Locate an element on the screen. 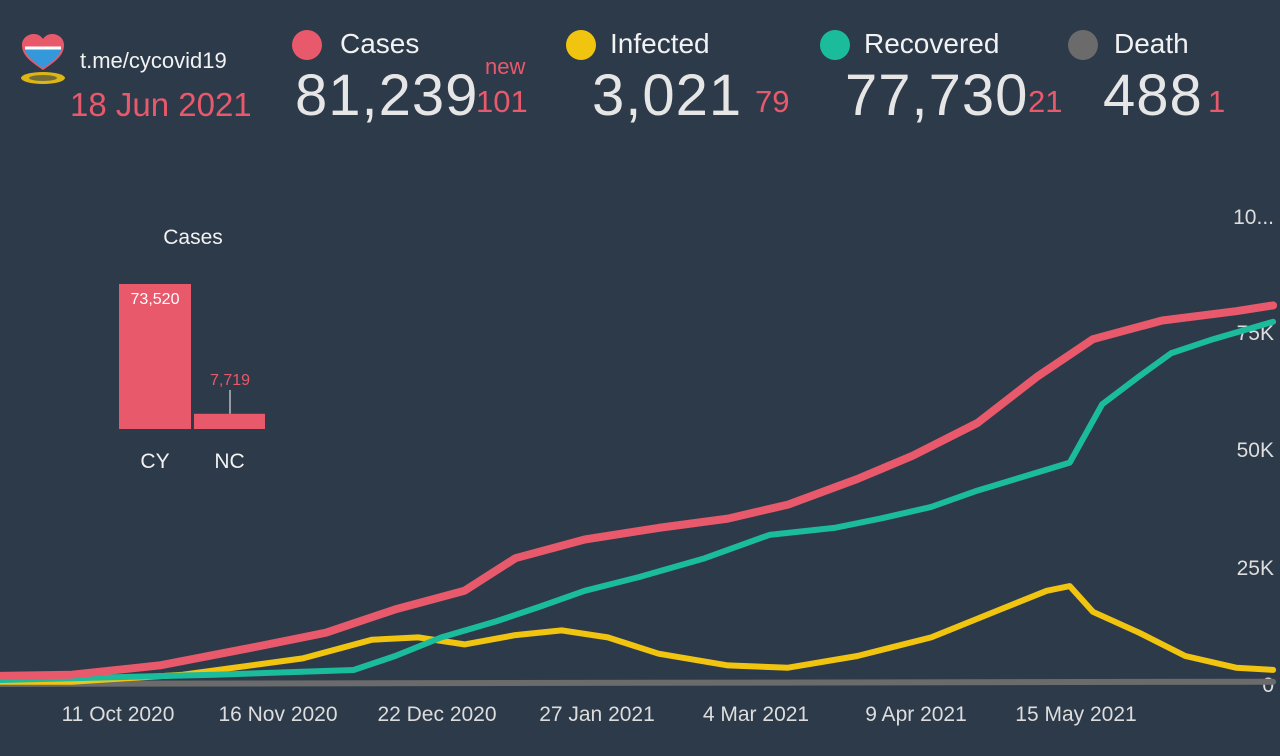 The width and height of the screenshot is (1280, 756). bar-value-label: 7,719 is located at coordinates (230, 380).